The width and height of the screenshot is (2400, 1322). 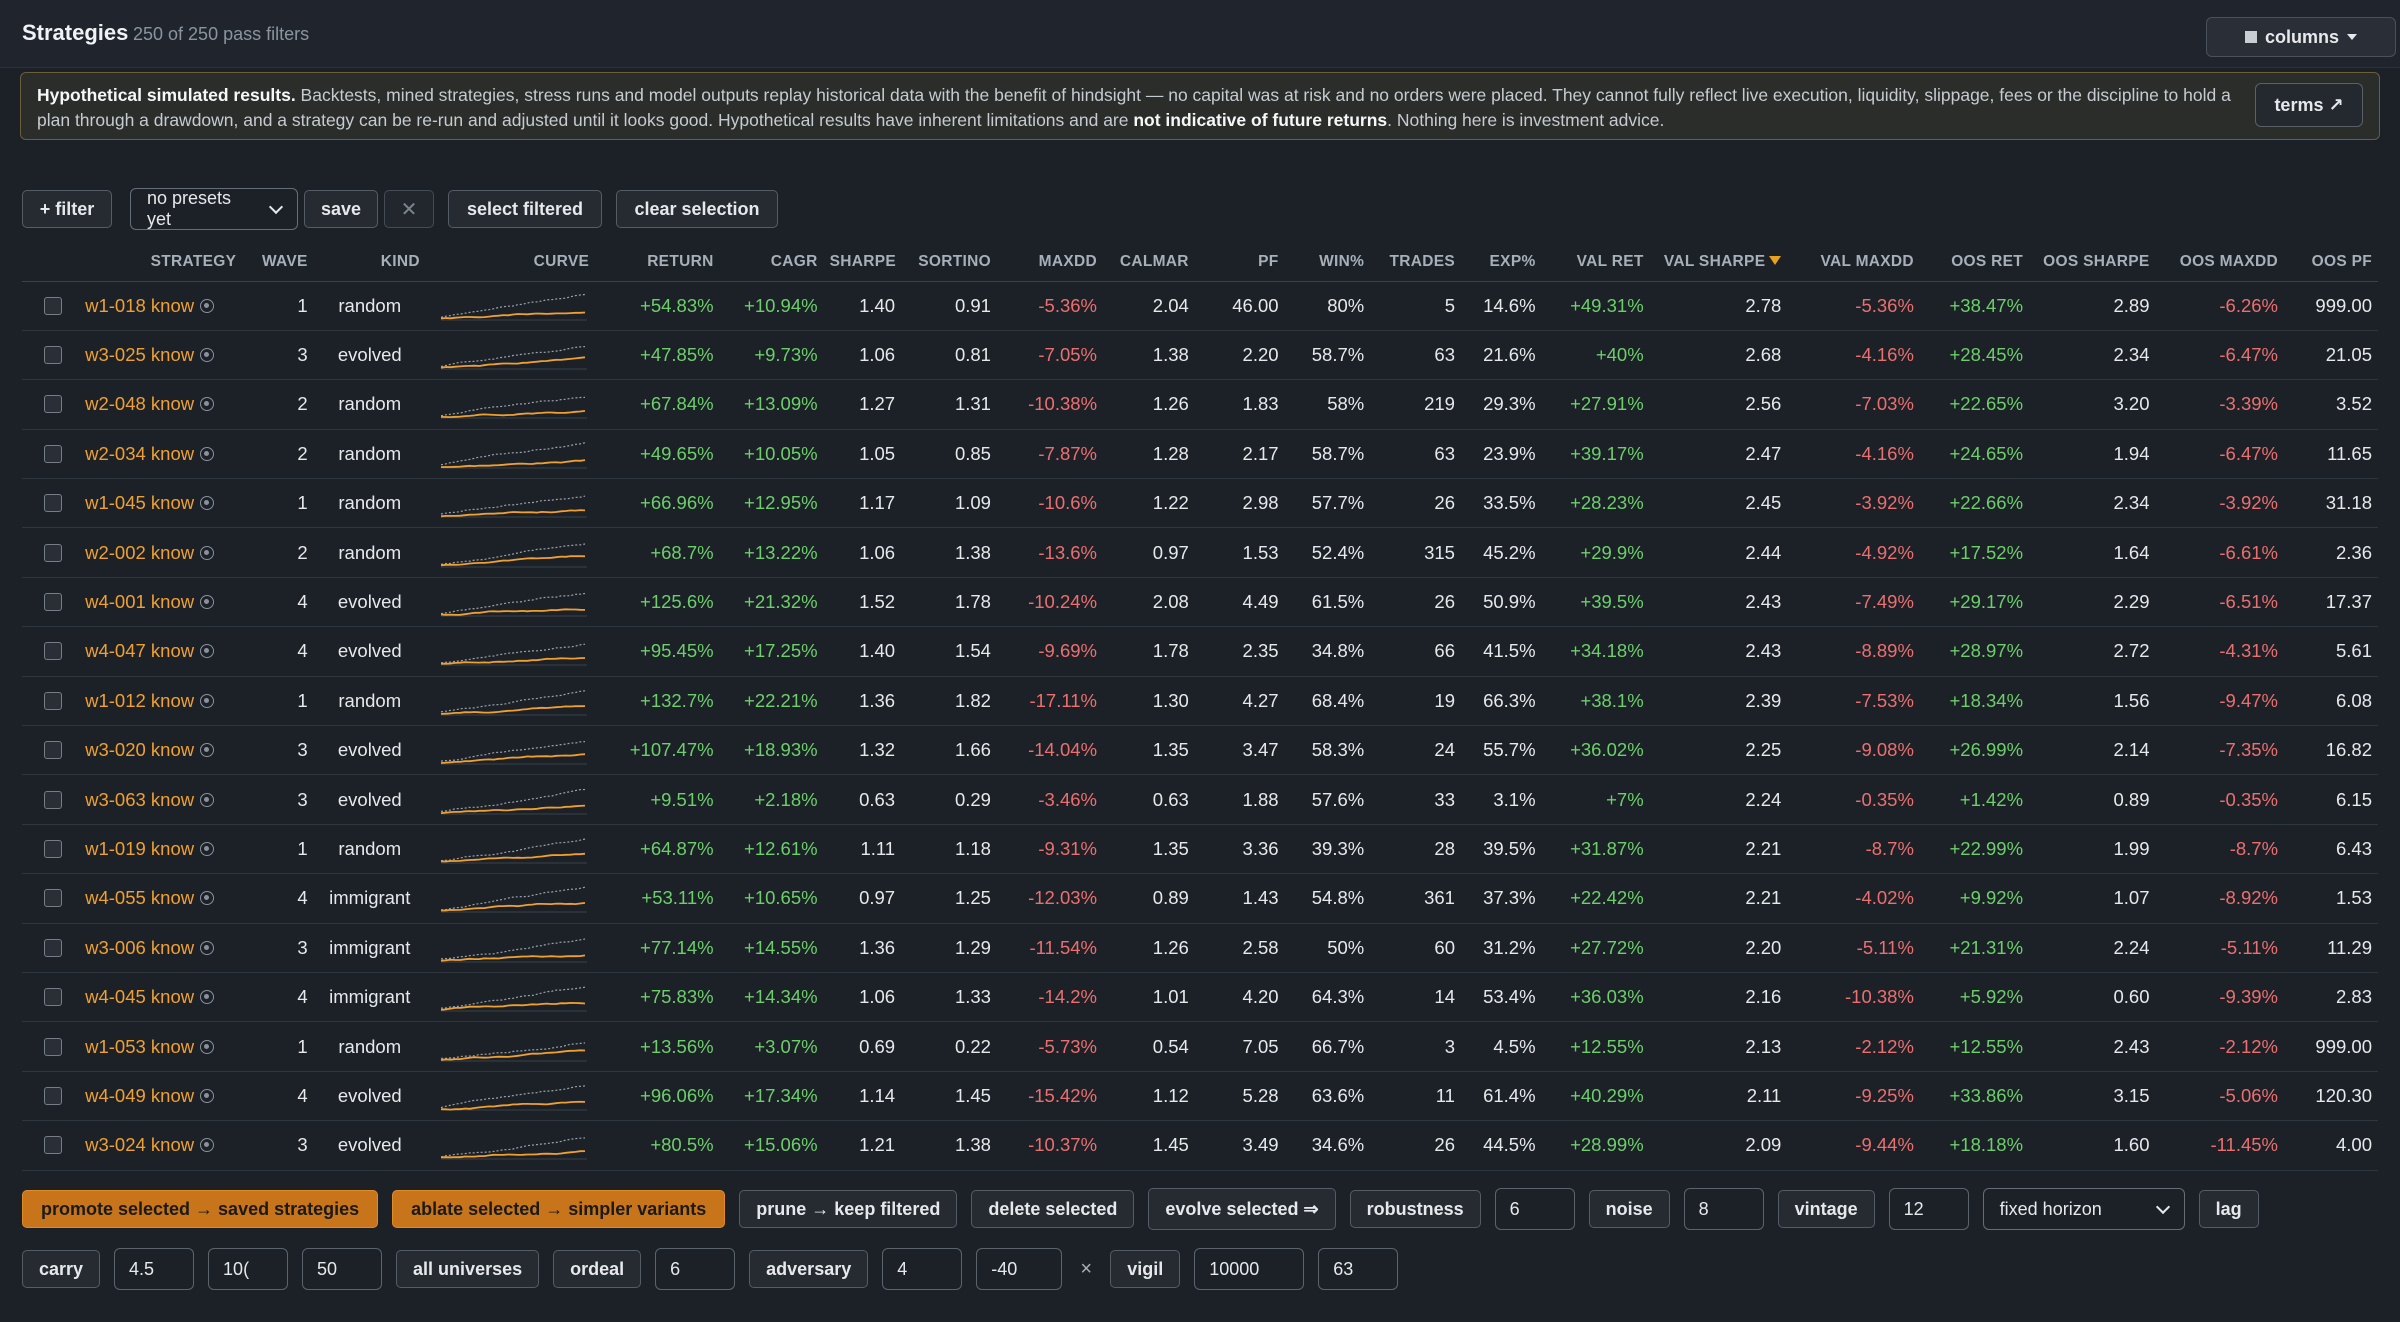 What do you see at coordinates (2301, 37) in the screenshot?
I see `columns-button: columns` at bounding box center [2301, 37].